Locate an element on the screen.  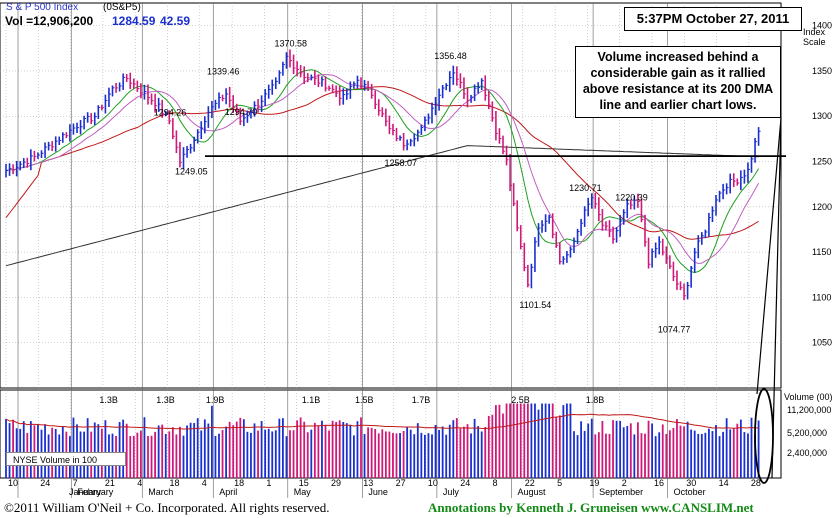
month-label: February is located at coordinates (95, 492).